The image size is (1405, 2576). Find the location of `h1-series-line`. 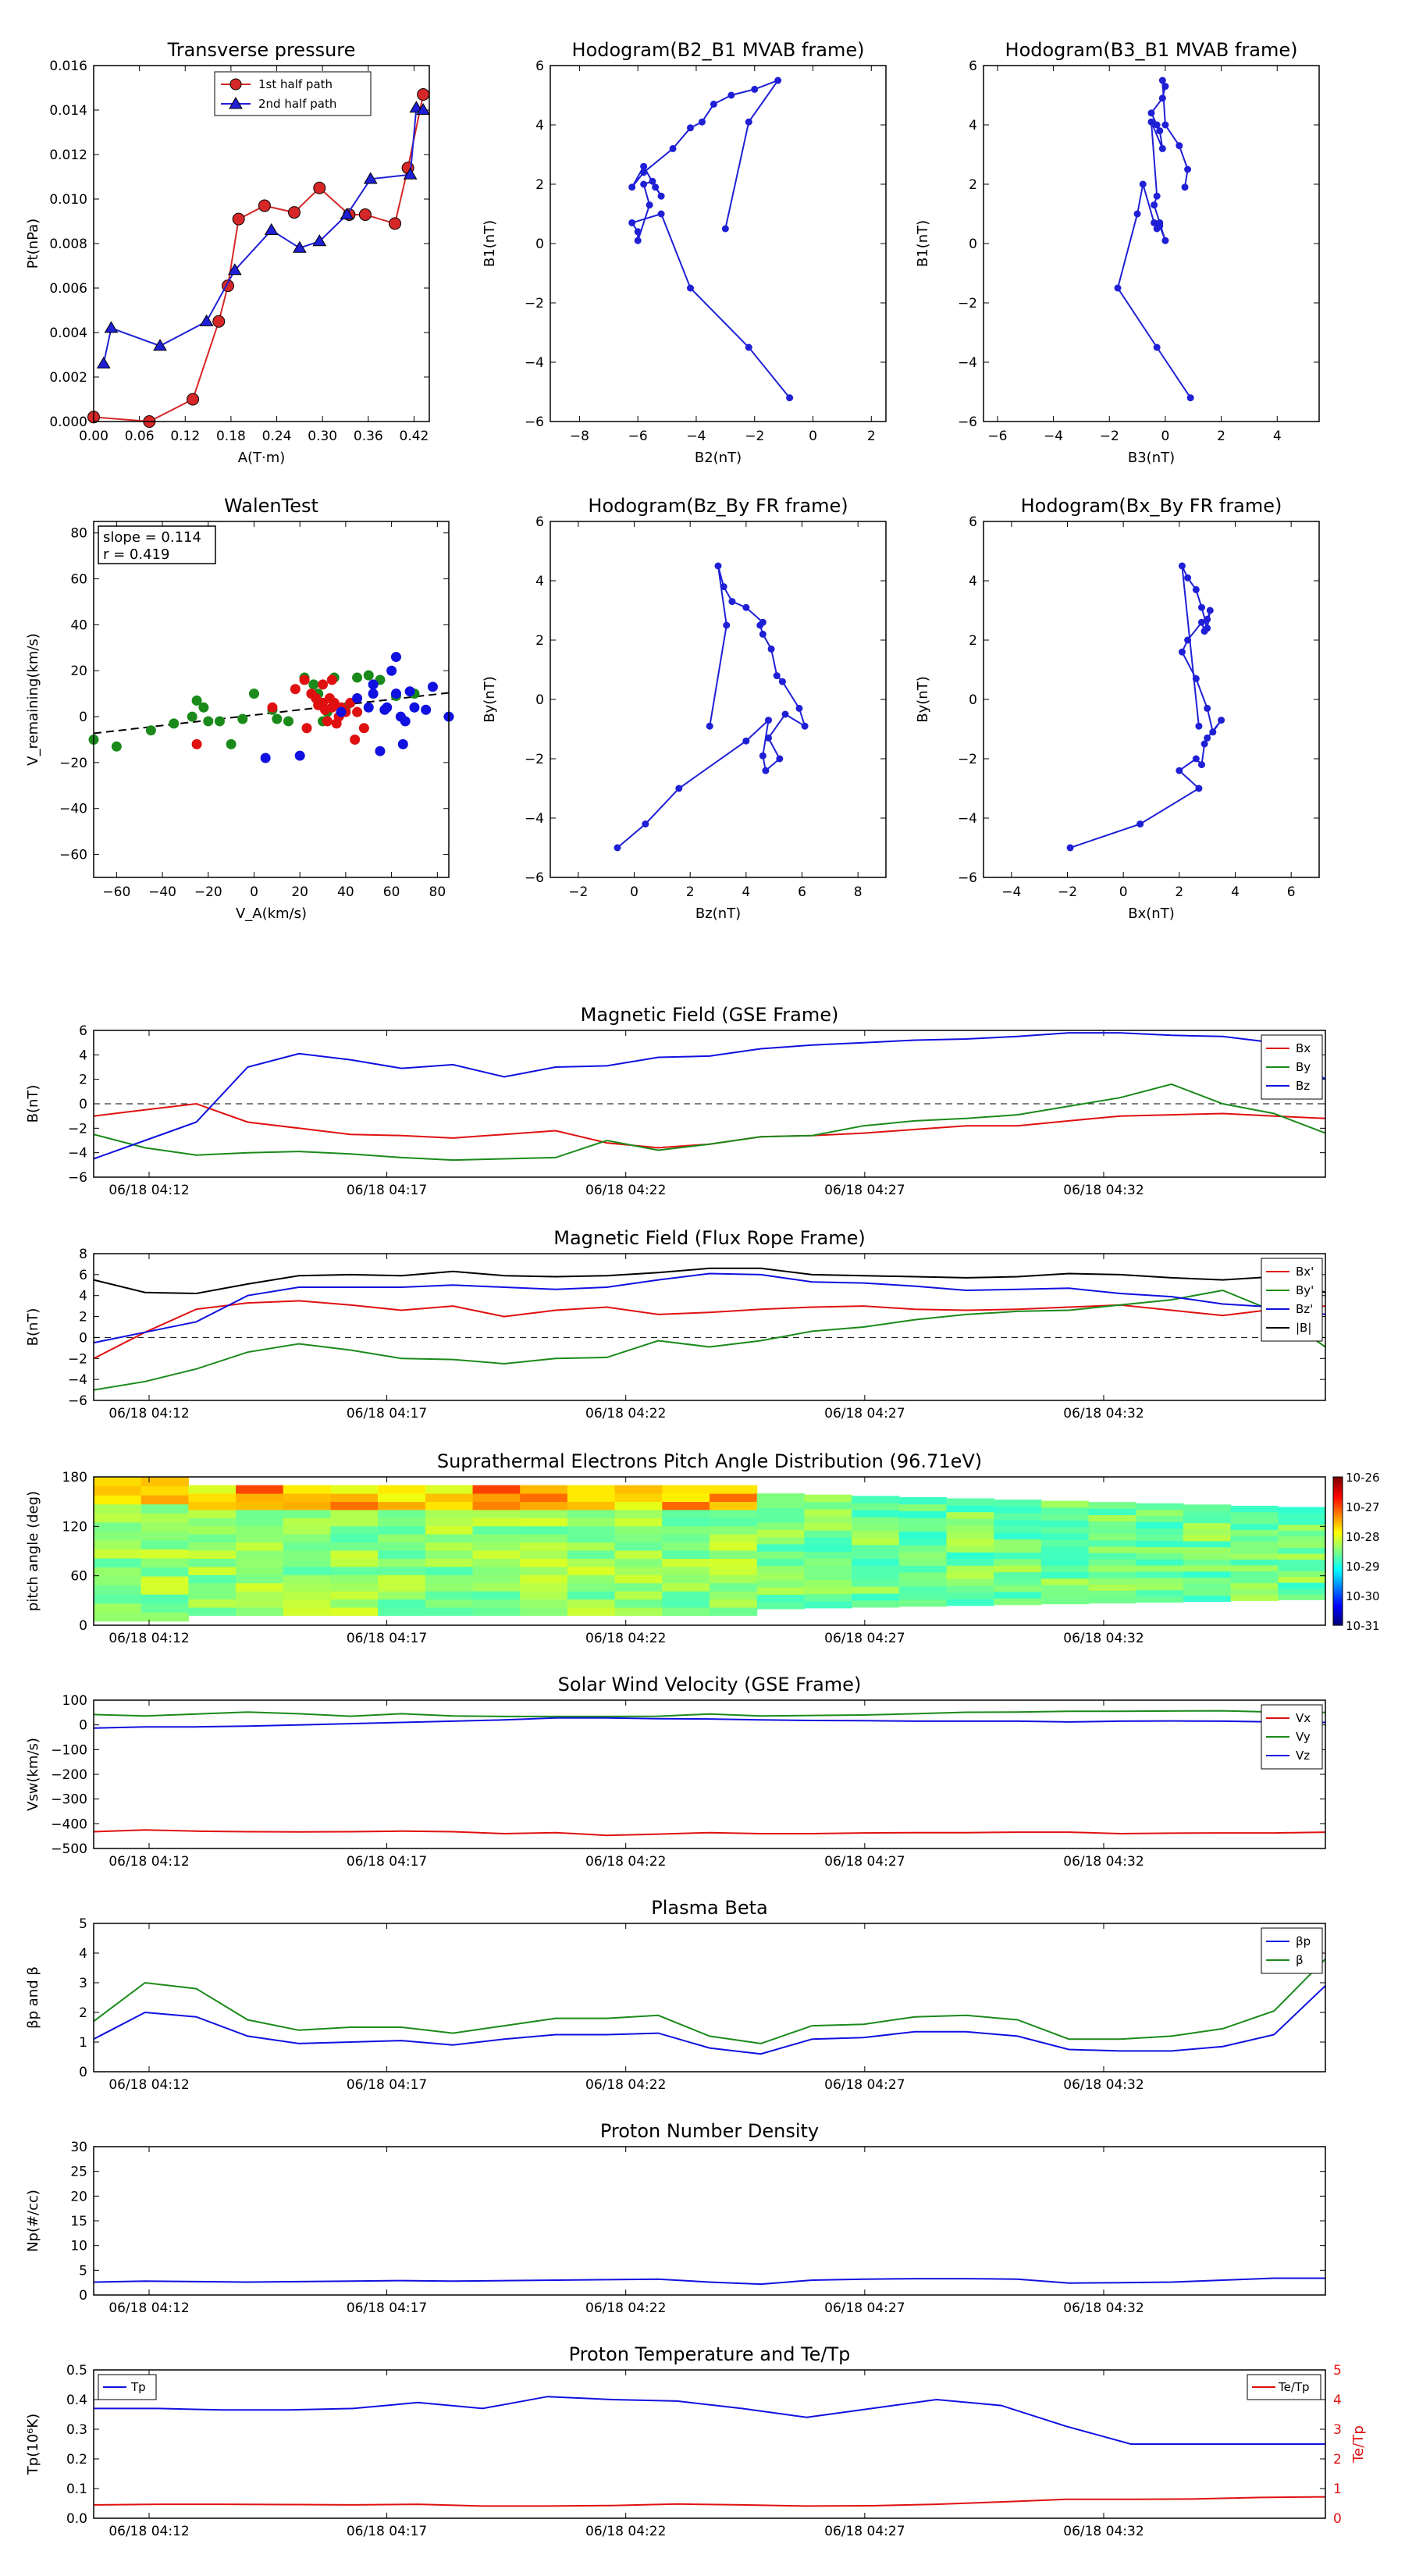

h1-series-line is located at coordinates (711, 238).